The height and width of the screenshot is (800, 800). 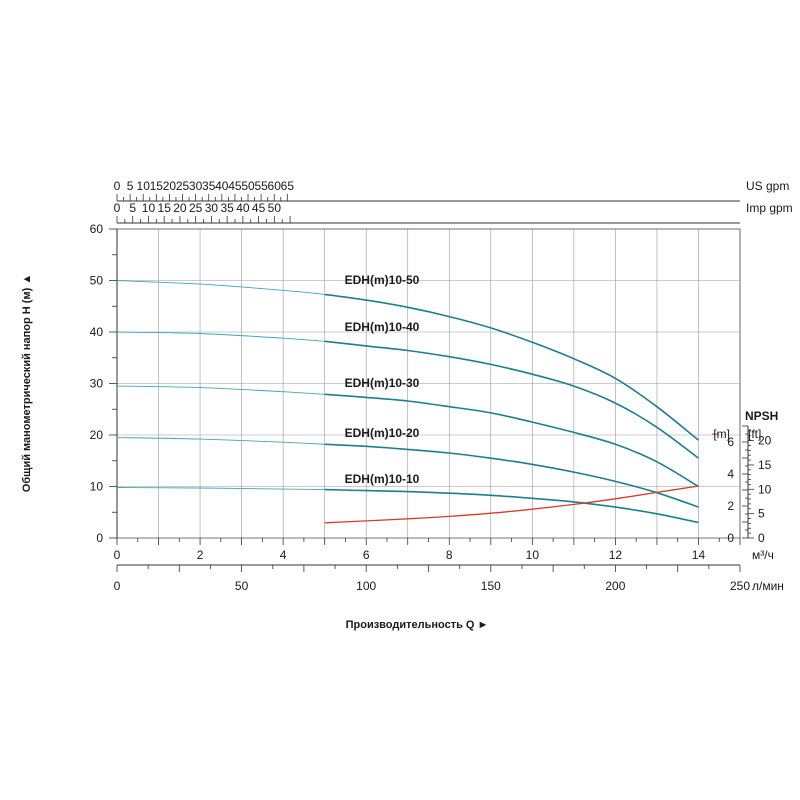 I want to click on us-gpm-tick-label: 45, so click(x=235, y=186).